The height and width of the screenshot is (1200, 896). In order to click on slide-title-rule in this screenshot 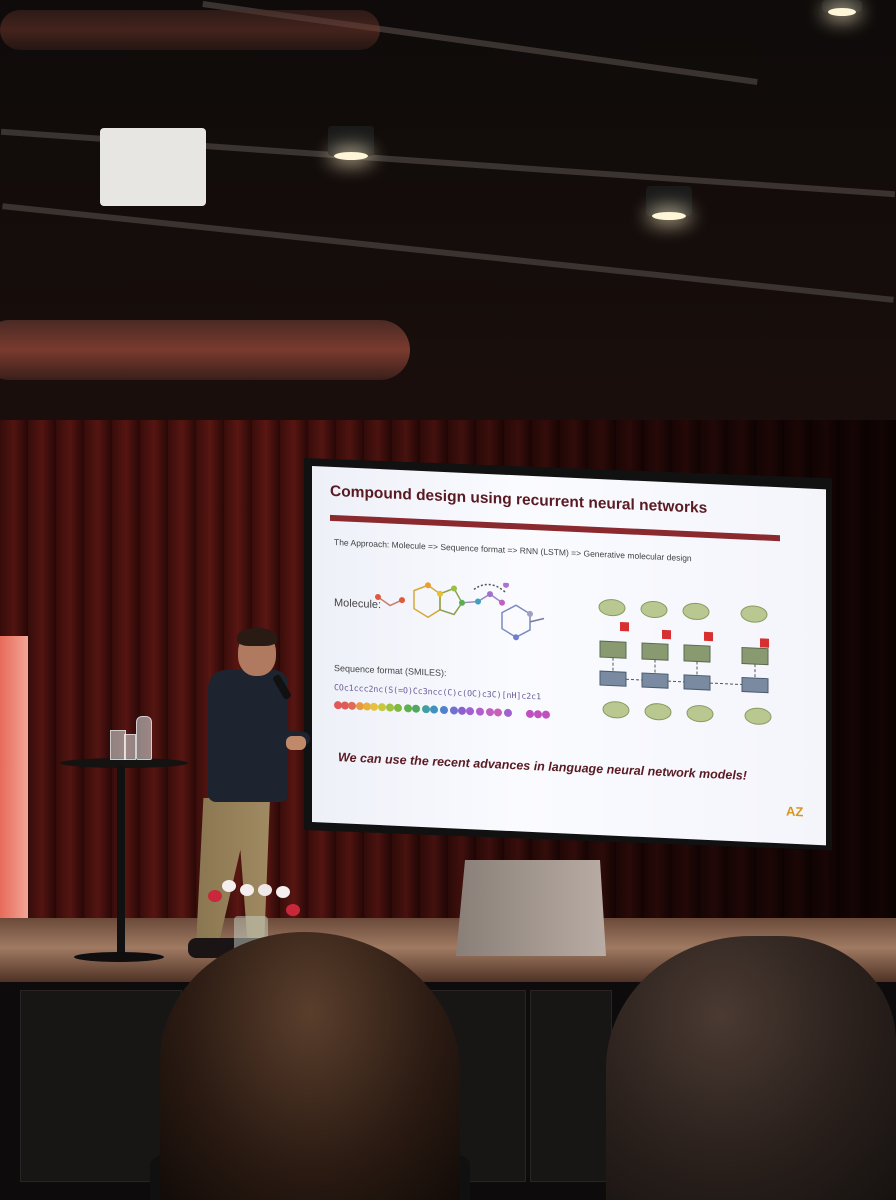, I will do `click(555, 528)`.